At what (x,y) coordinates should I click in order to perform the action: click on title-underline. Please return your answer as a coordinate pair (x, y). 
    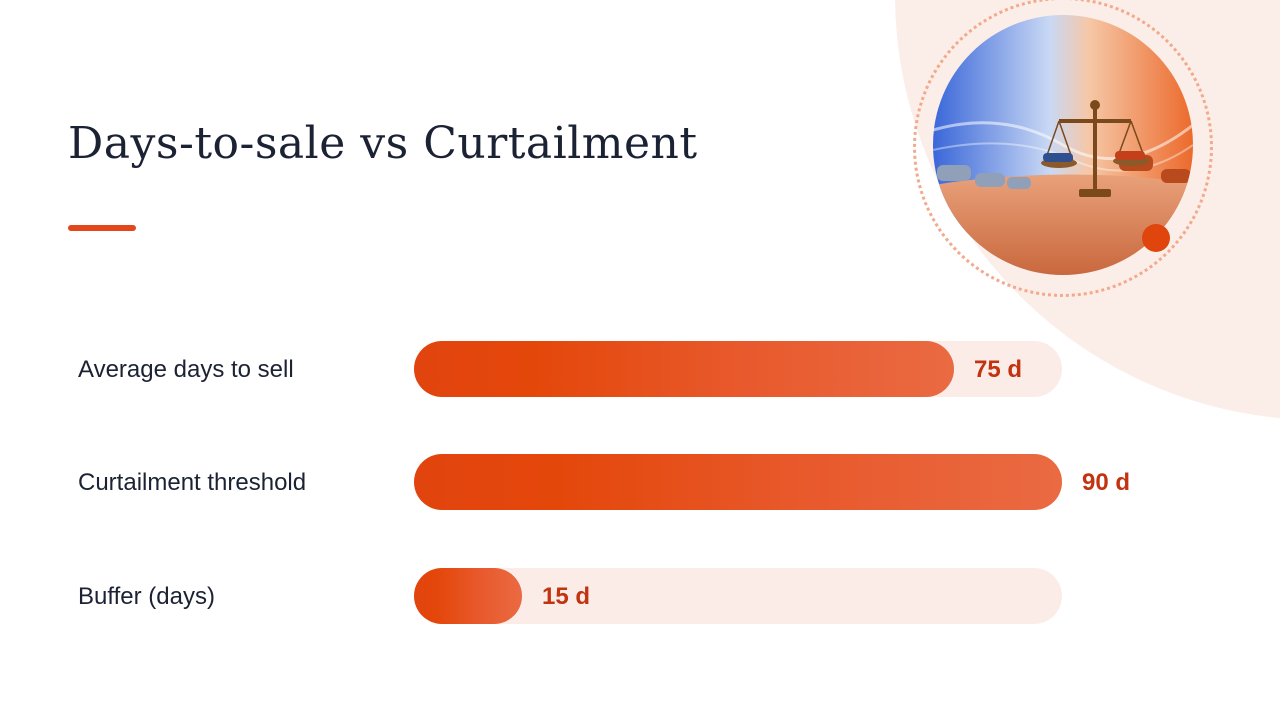
    Looking at the image, I should click on (102, 228).